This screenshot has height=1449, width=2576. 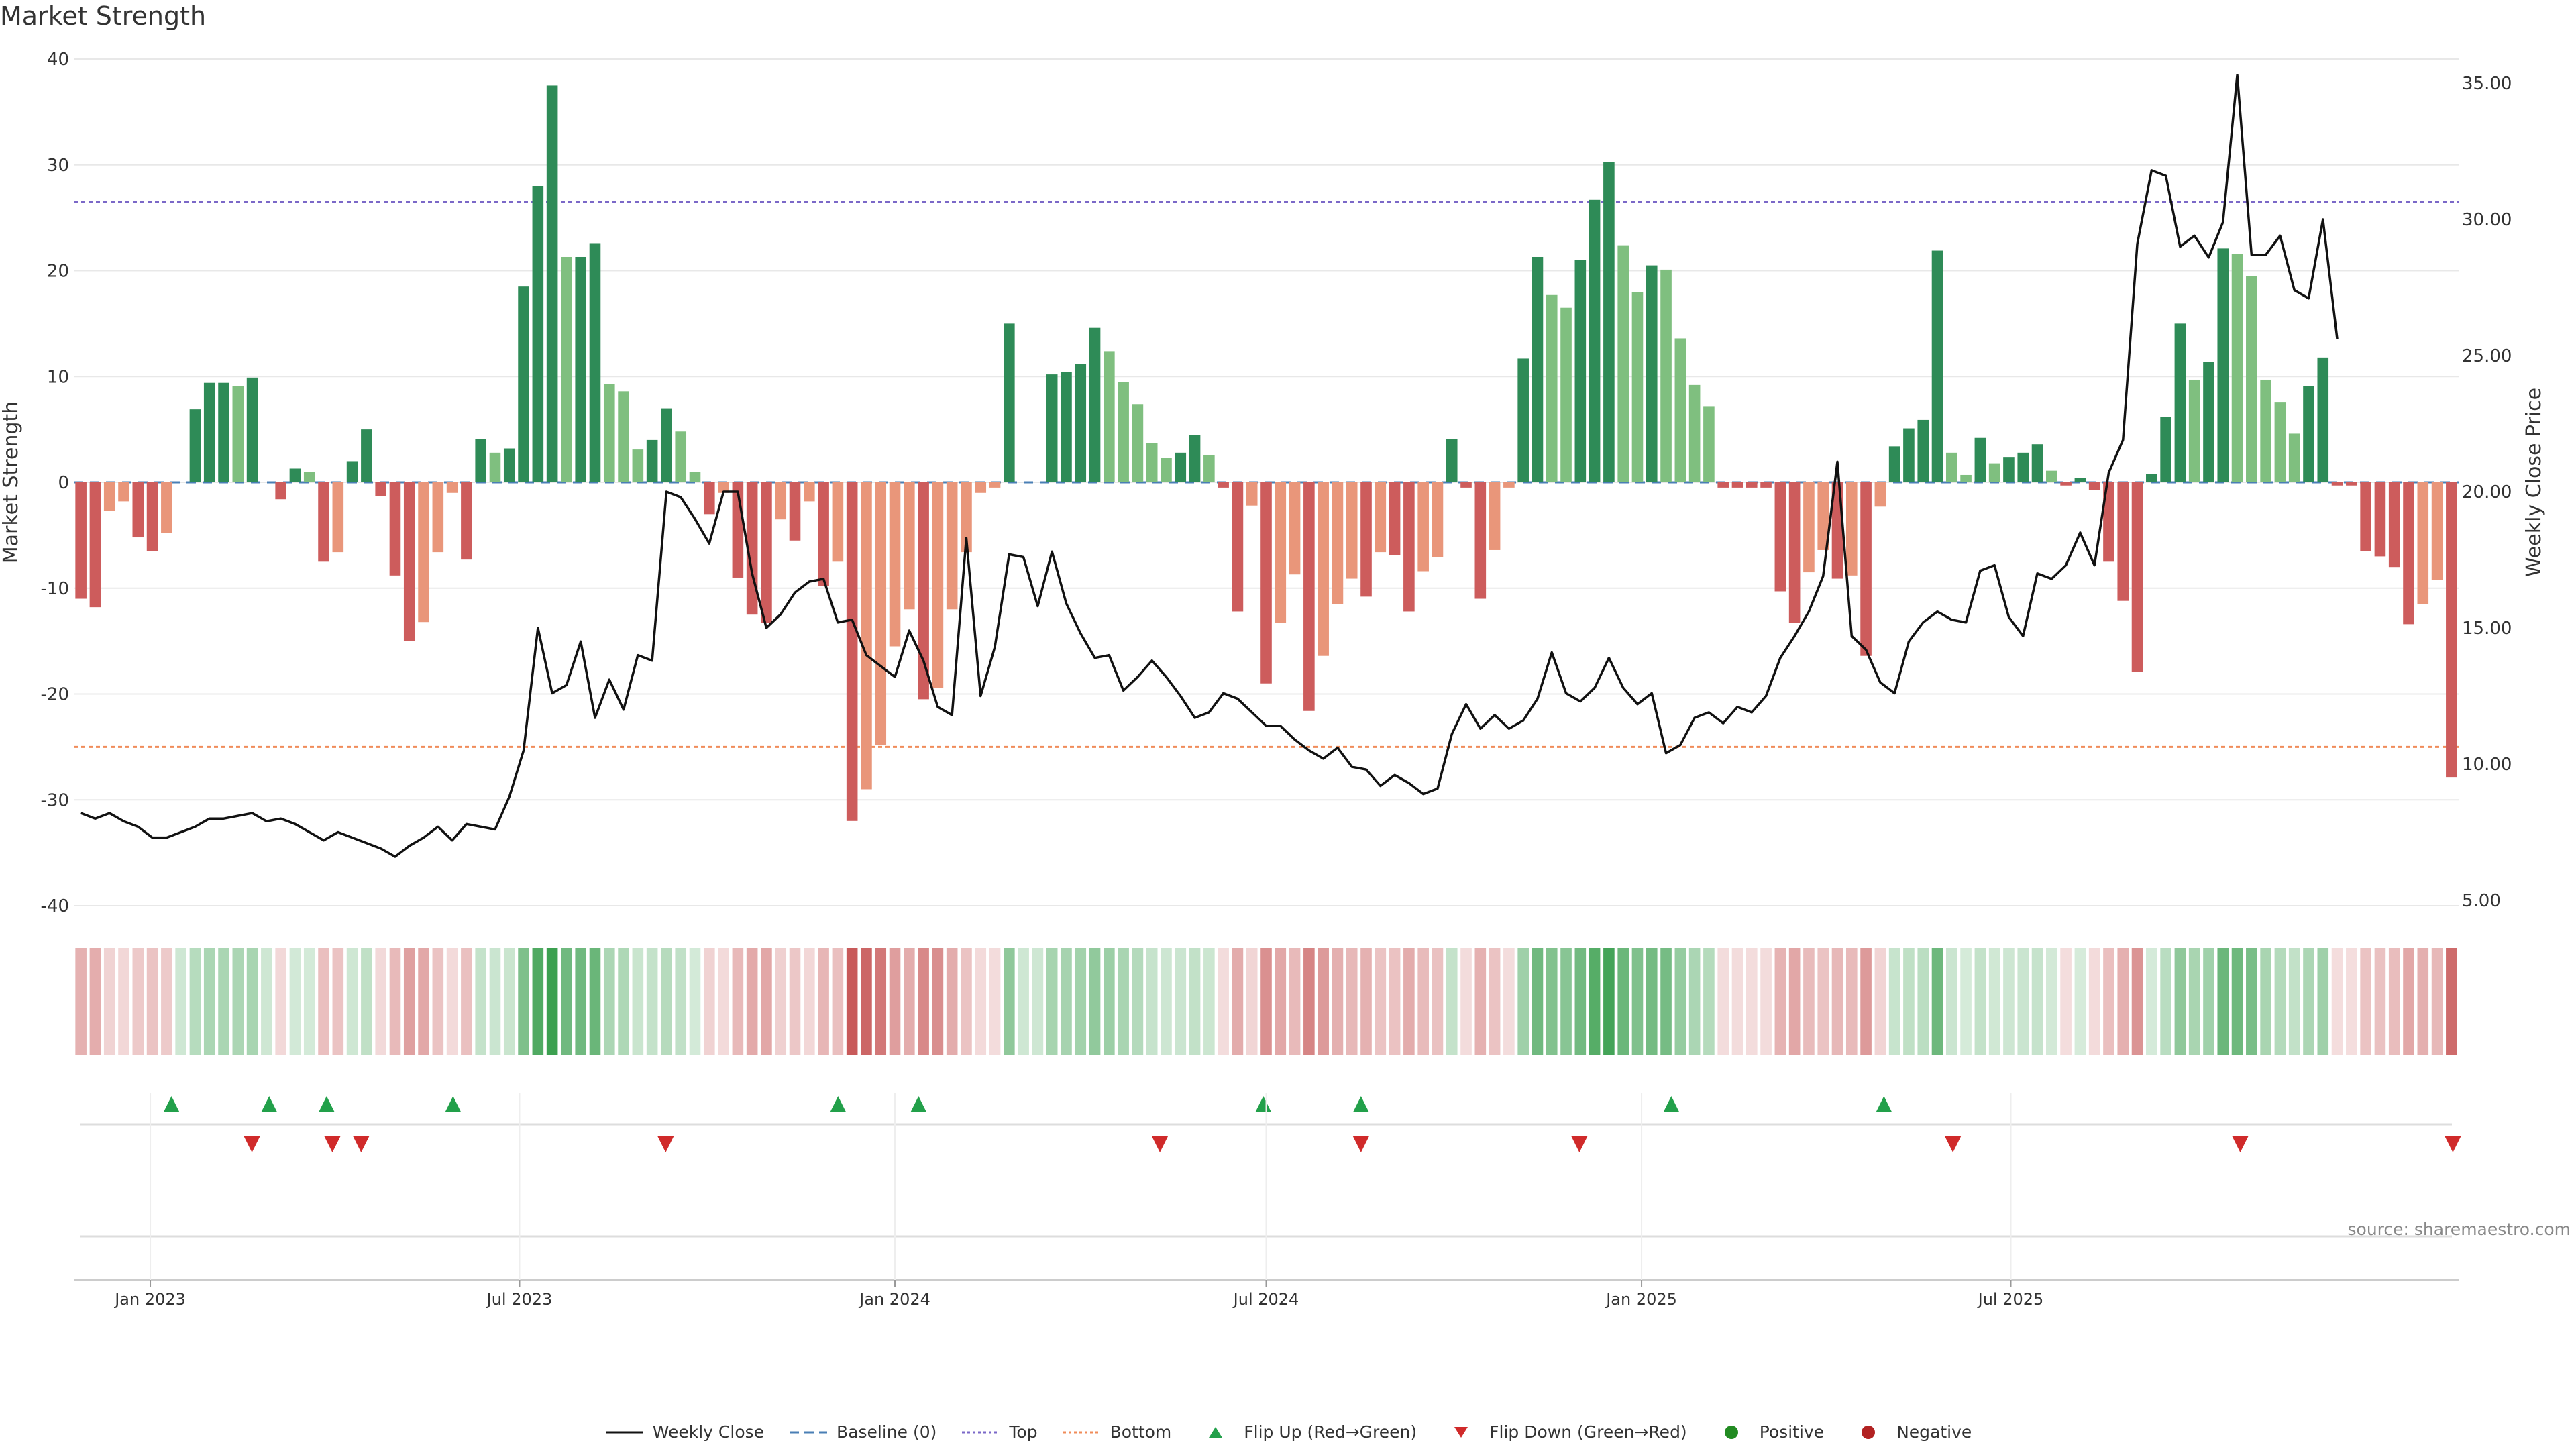 What do you see at coordinates (55, 695) in the screenshot?
I see `y-tick-label: -20` at bounding box center [55, 695].